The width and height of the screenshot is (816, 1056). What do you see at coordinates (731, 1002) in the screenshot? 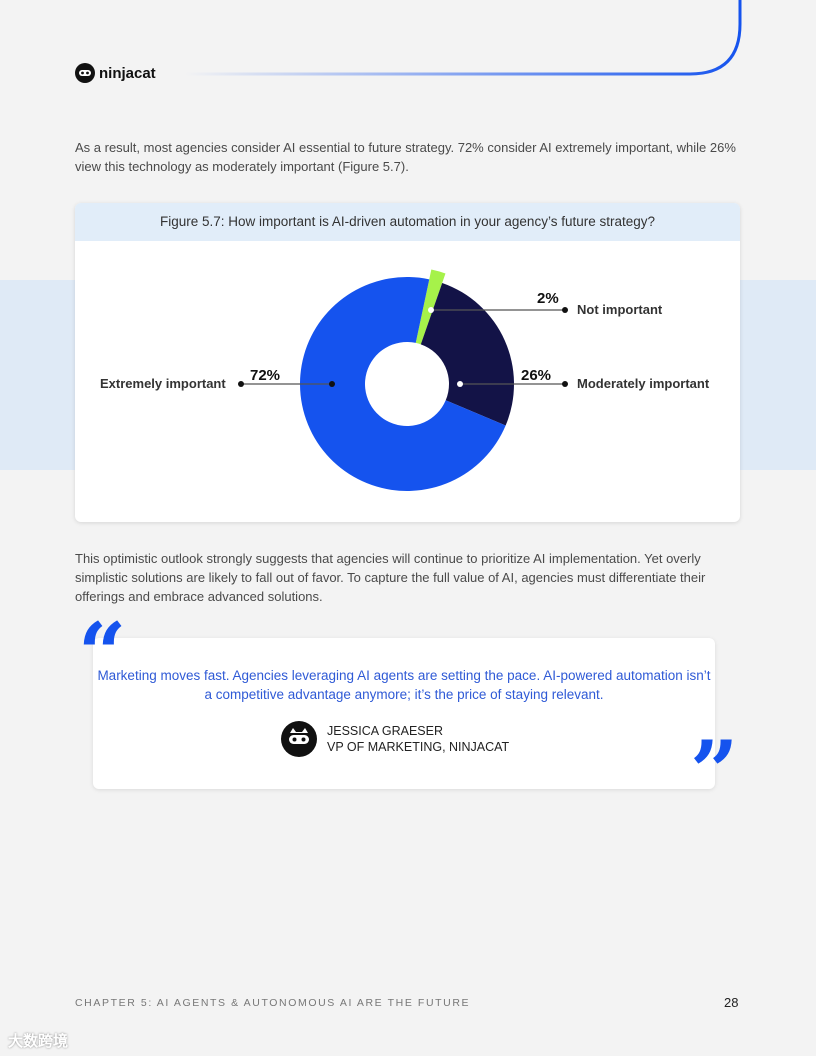
I see `page-number: 28` at bounding box center [731, 1002].